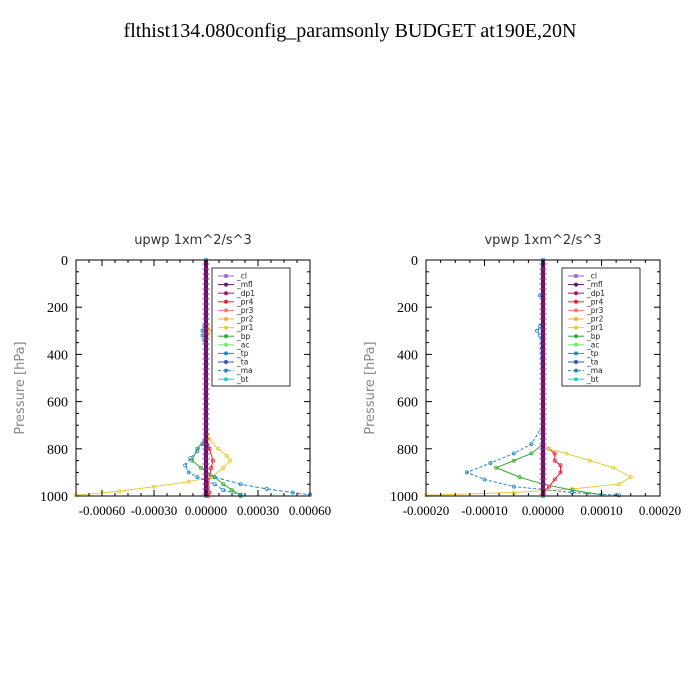 The height and width of the screenshot is (700, 700). I want to click on x-tick-label: 0.00020, so click(660, 510).